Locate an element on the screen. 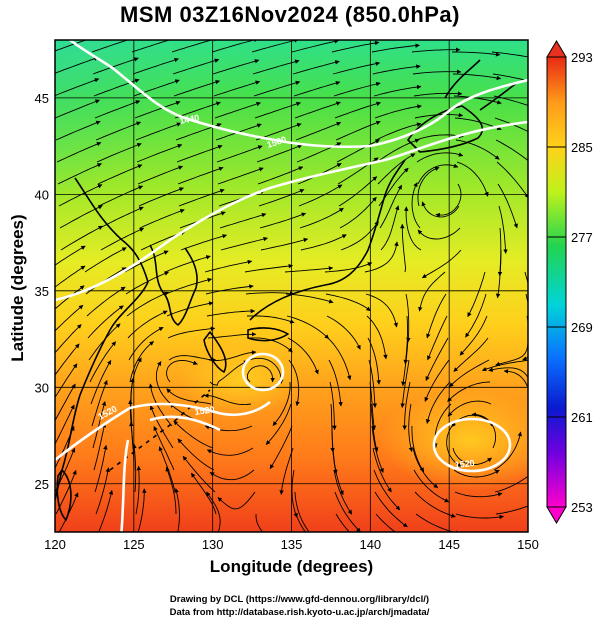  lat-tick-label: 25 is located at coordinates (42, 484).